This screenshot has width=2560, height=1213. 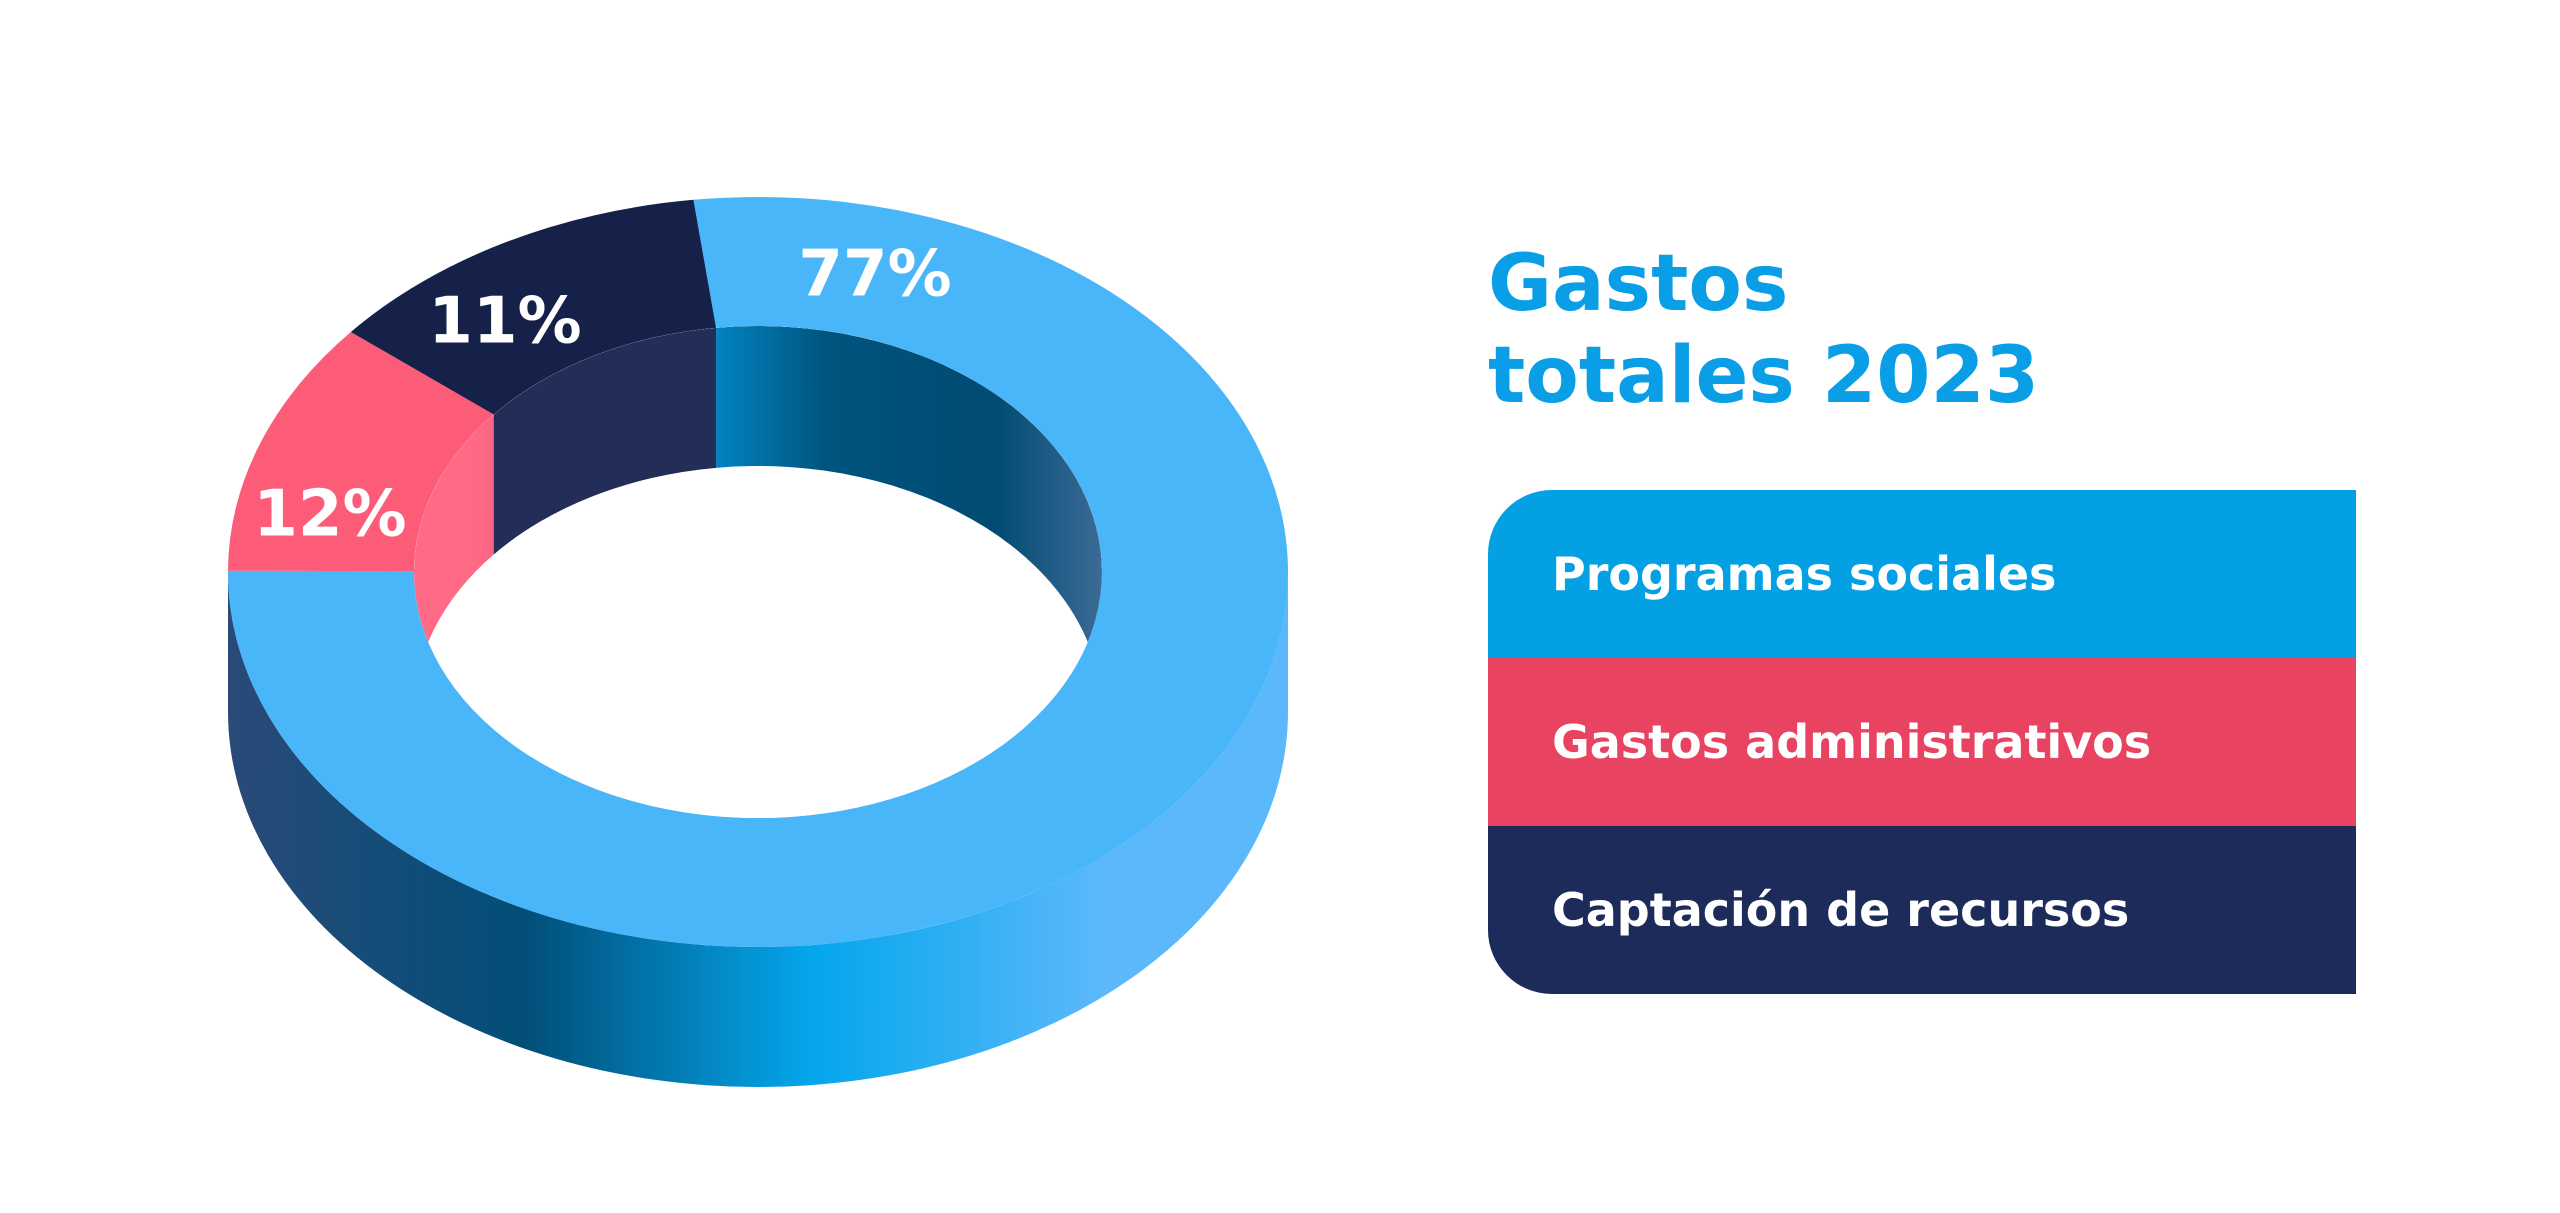 I want to click on chart-title-line-2: totales 2023, so click(x=1764, y=376).